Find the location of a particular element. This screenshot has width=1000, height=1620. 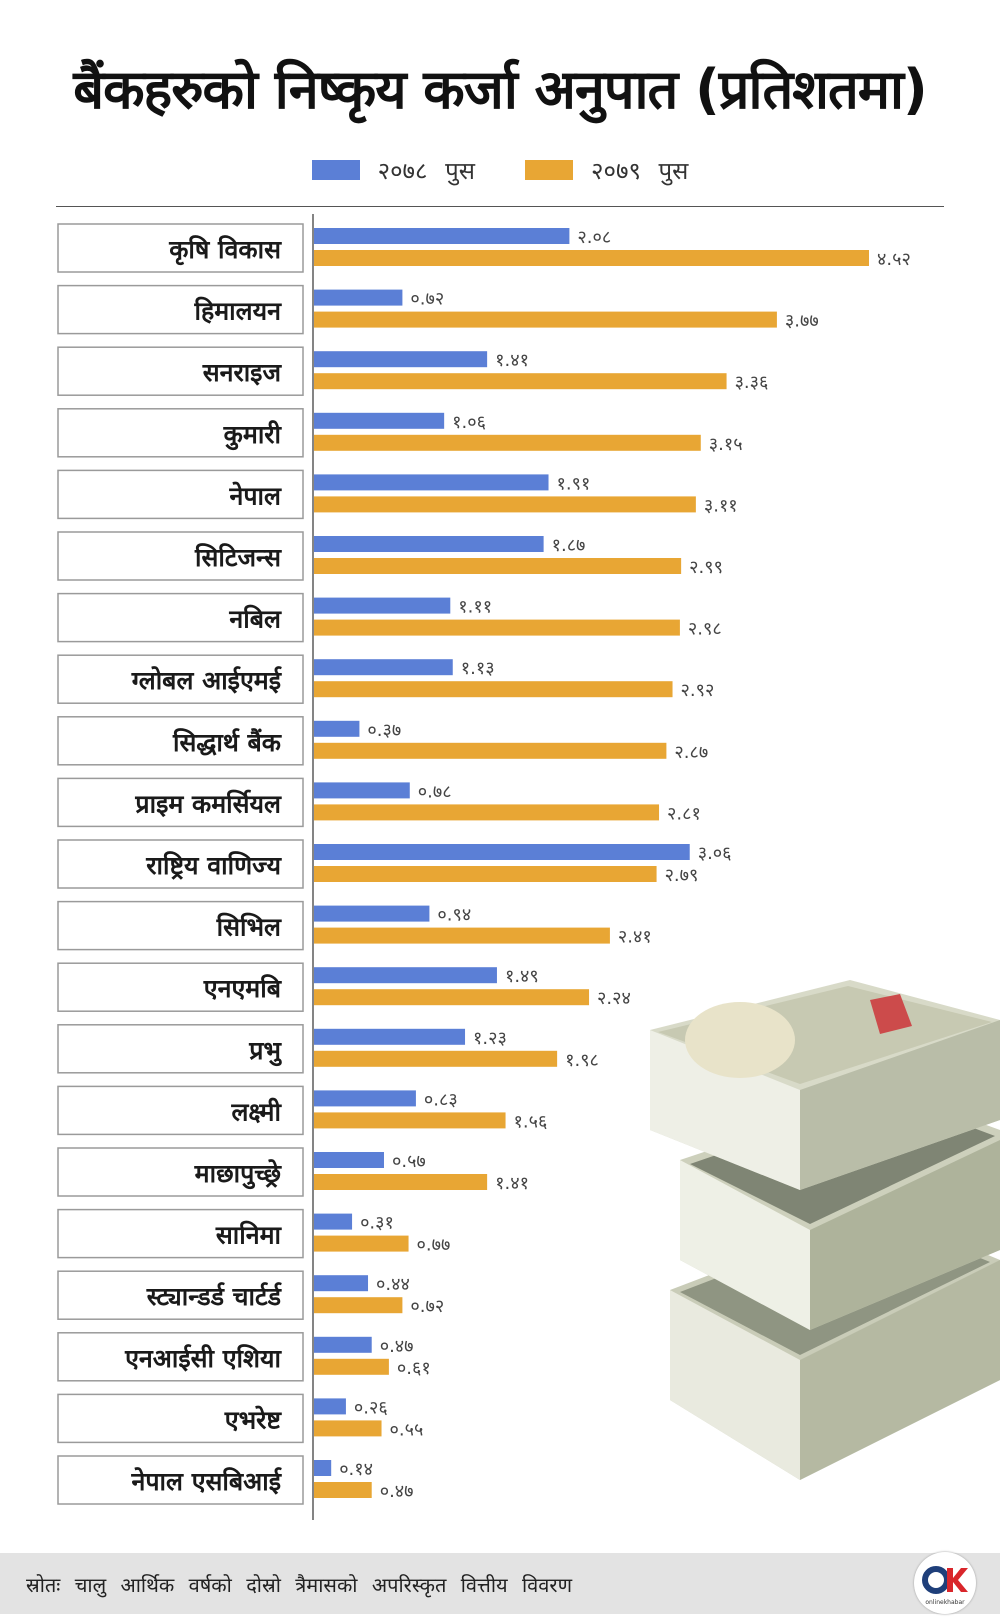

value-label-2078: ३.०६ is located at coordinates (715, 853).